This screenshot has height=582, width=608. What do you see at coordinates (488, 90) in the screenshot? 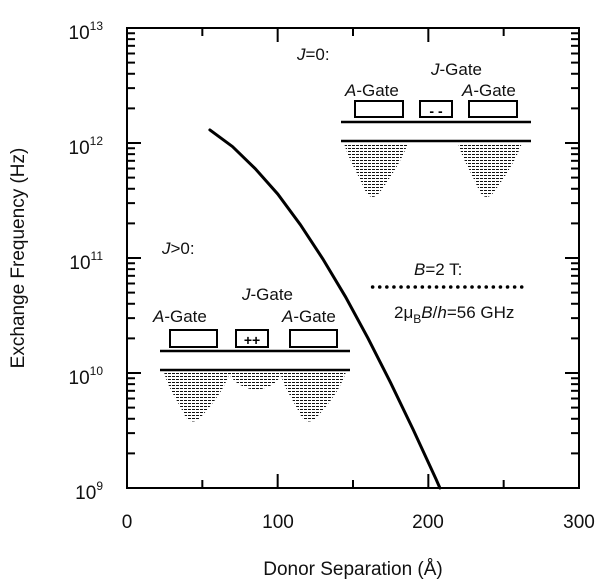
I see `inset-j-zero-right-gate-label: A-Gate` at bounding box center [488, 90].